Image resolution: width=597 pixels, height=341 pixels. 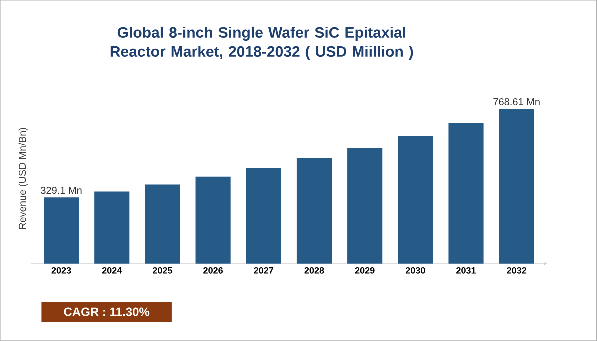 What do you see at coordinates (365, 270) in the screenshot?
I see `x-tick-label: 2029` at bounding box center [365, 270].